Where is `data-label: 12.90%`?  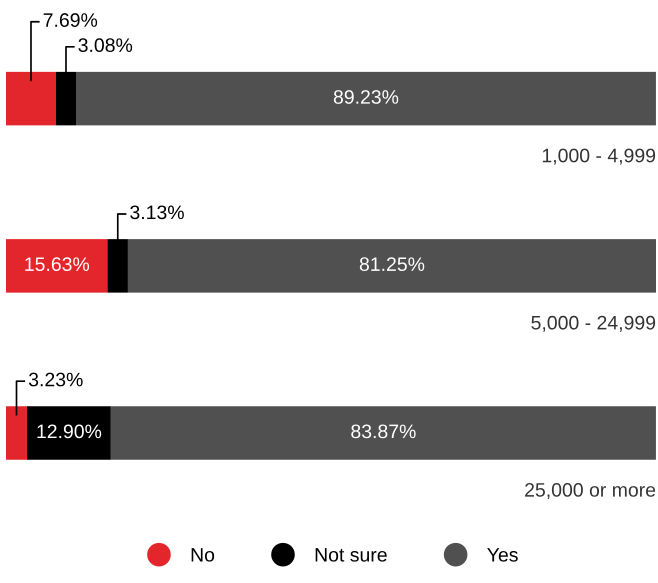
data-label: 12.90% is located at coordinates (69, 431).